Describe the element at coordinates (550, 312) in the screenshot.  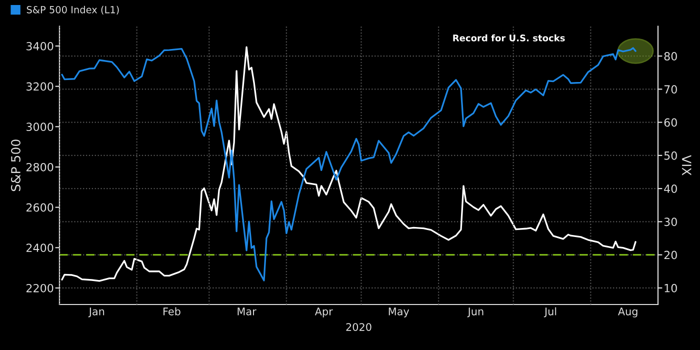
I see `x-tick-label: Jul` at that location.